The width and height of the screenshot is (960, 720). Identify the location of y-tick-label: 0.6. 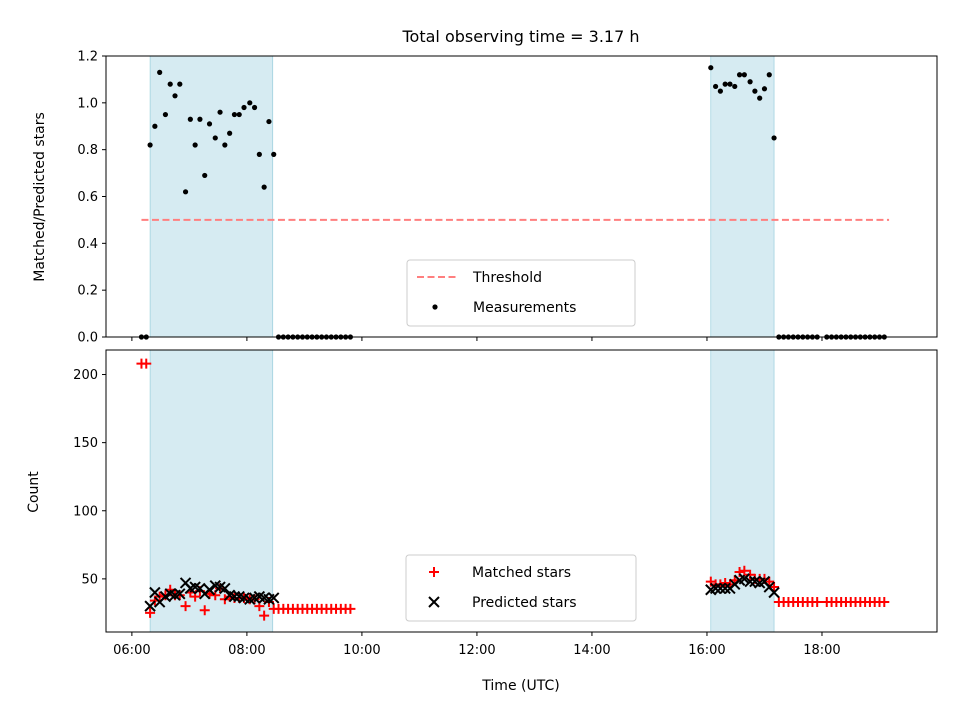
(87, 197).